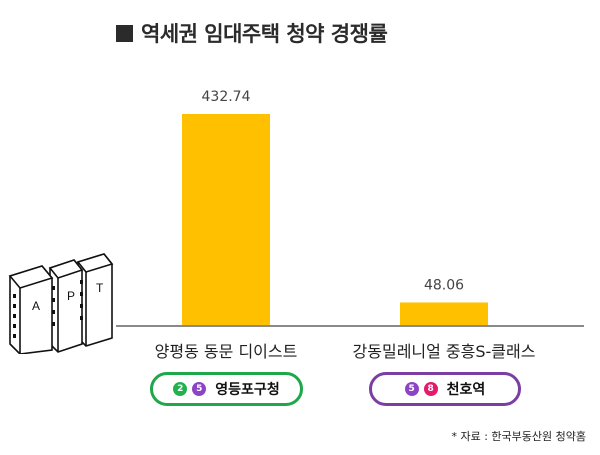 The image size is (600, 455). Describe the element at coordinates (466, 390) in the screenshot. I see `station-name: 천호역` at that location.